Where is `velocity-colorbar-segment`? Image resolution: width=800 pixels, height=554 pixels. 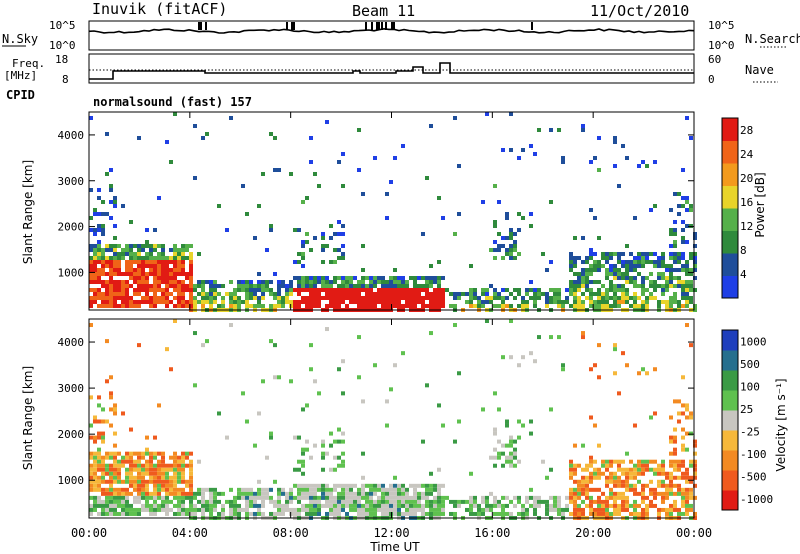 velocity-colorbar-segment is located at coordinates (730, 420).